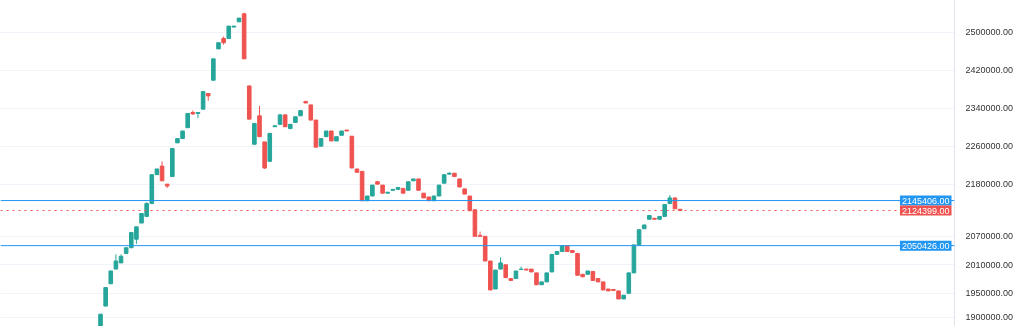  I want to click on y-tick-label: 1900000.00, so click(989, 317).